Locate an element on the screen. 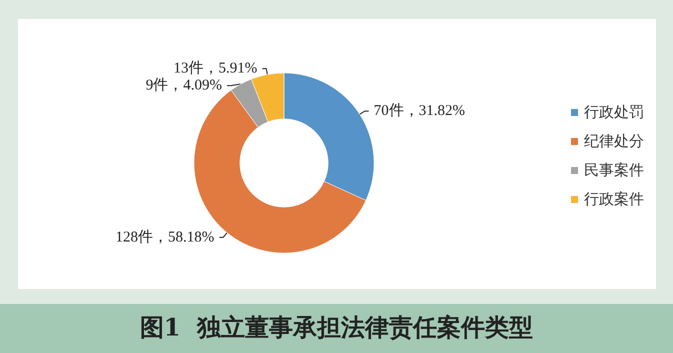  legend-label: 纪律处分 is located at coordinates (614, 141).